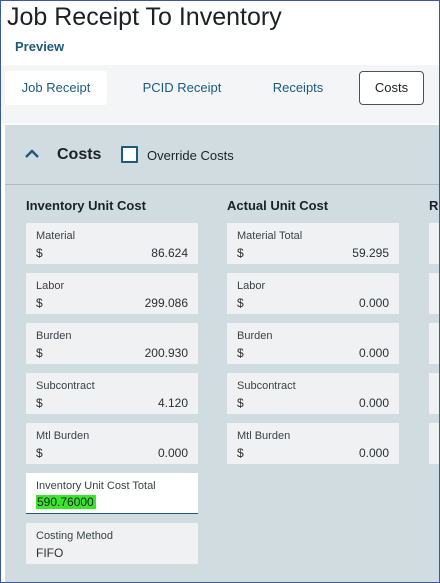 The width and height of the screenshot is (440, 583). I want to click on inventory-unit-cost-heading: Inventory Unit Cost, so click(86, 205).